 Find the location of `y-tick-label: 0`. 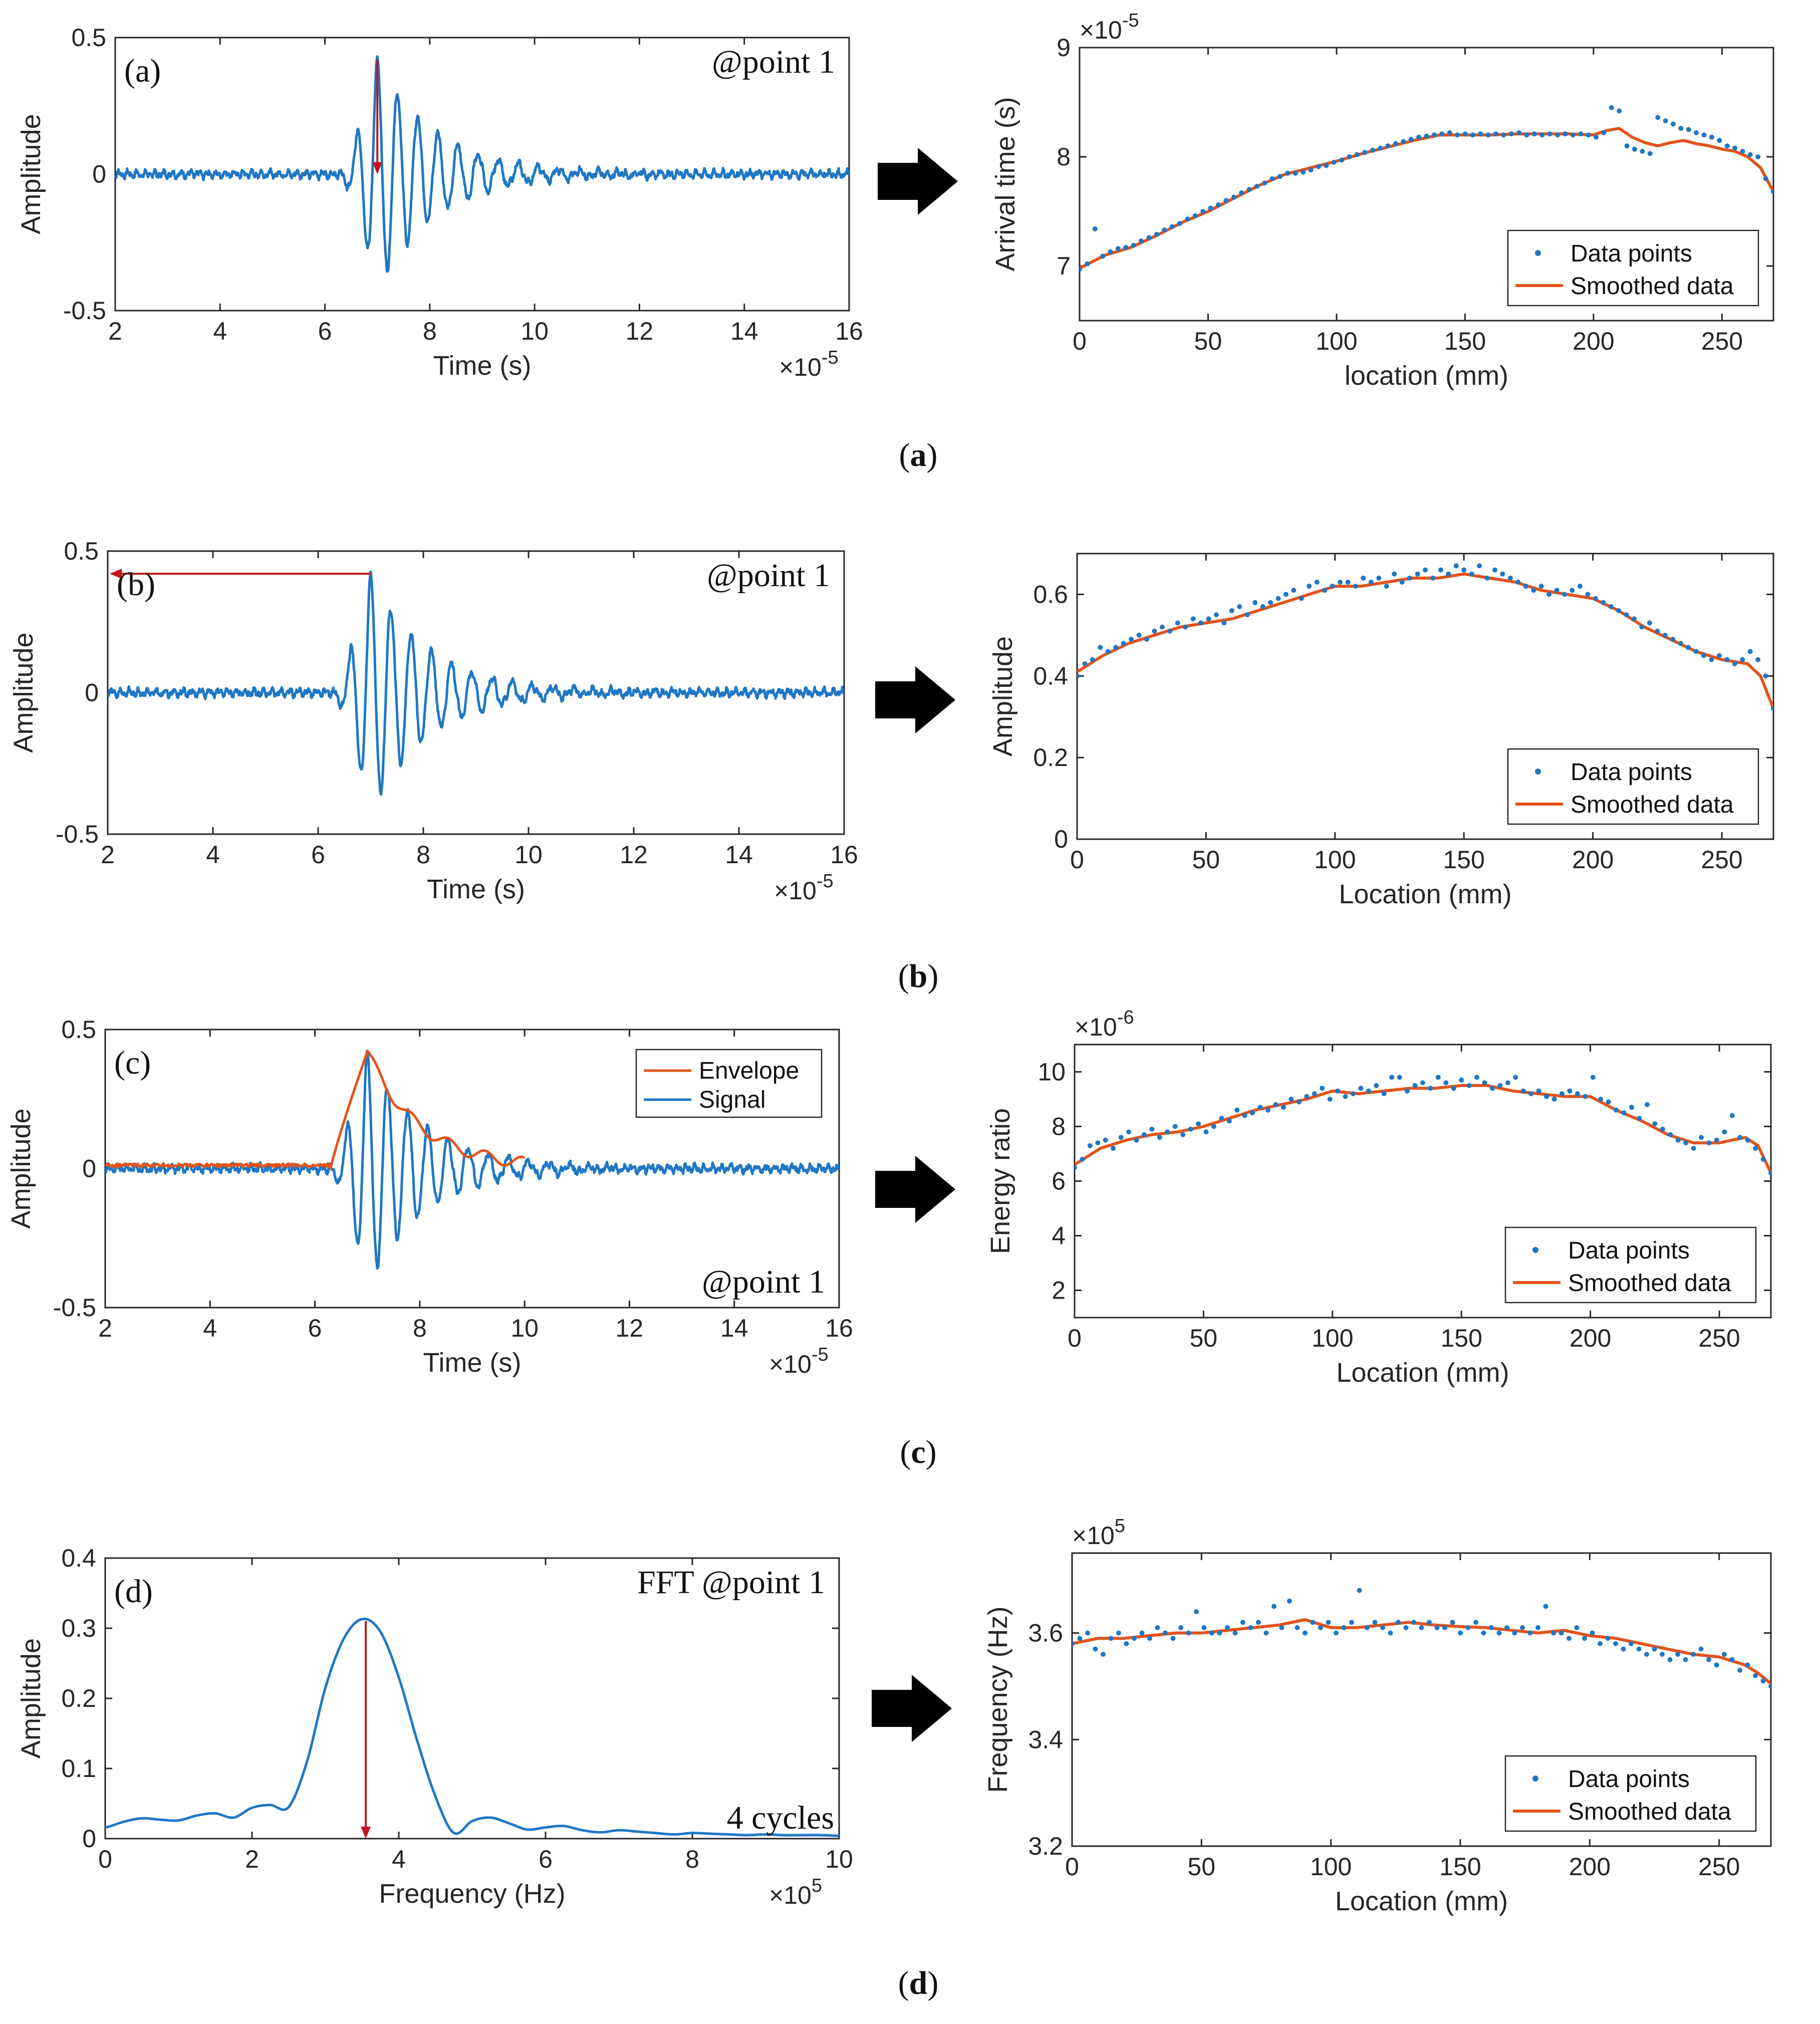

y-tick-label: 0 is located at coordinates (89, 1839).